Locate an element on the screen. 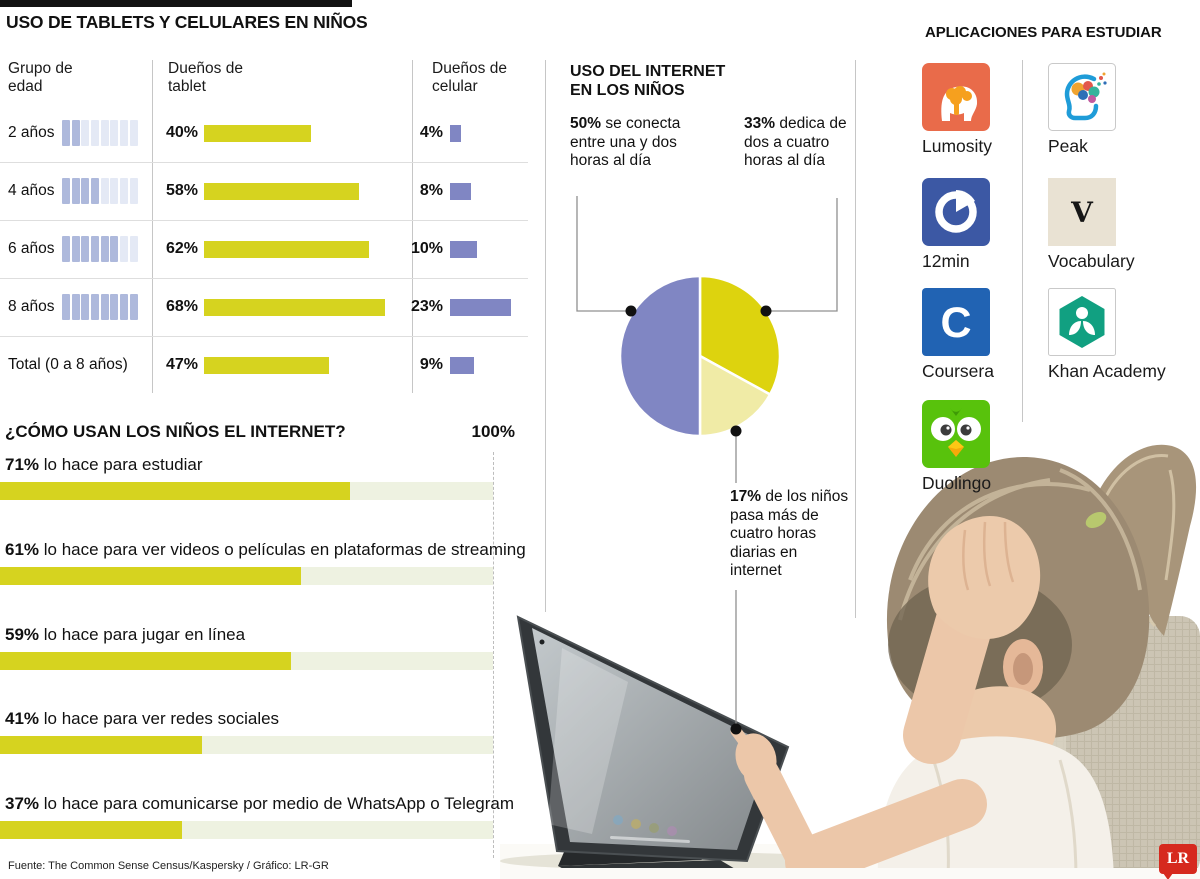 The width and height of the screenshot is (1200, 879). coursera-icon: C is located at coordinates (956, 322).